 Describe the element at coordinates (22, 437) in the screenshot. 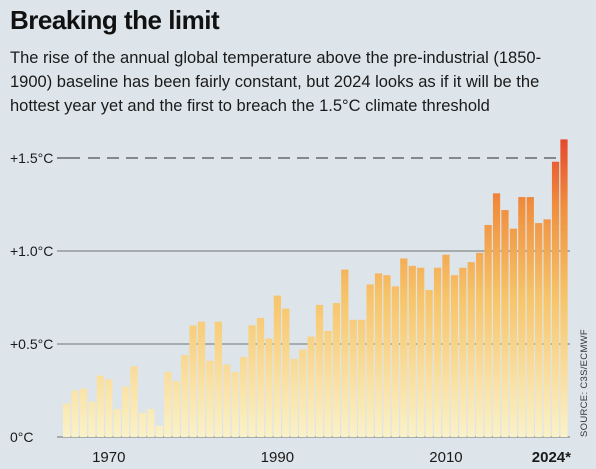

I see `y-tick-label: 0°C` at that location.